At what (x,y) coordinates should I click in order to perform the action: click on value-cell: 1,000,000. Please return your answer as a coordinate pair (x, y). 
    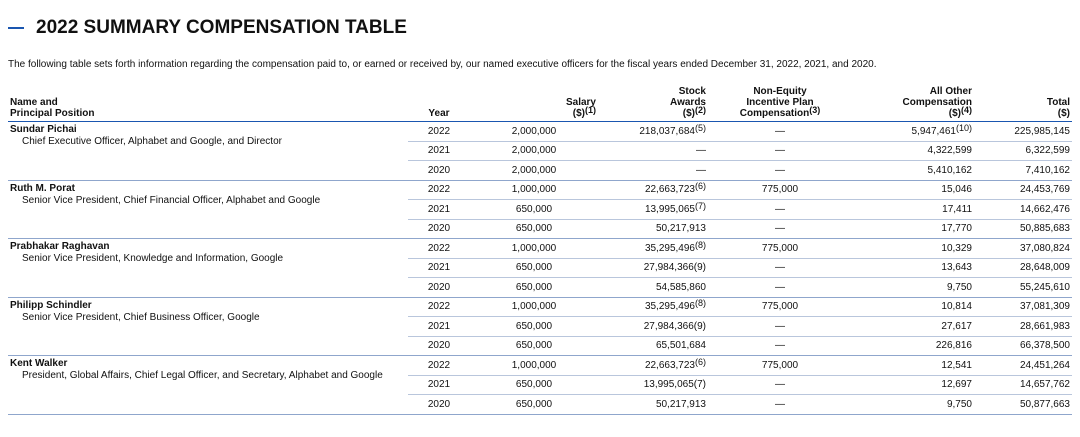
    Looking at the image, I should click on (534, 307).